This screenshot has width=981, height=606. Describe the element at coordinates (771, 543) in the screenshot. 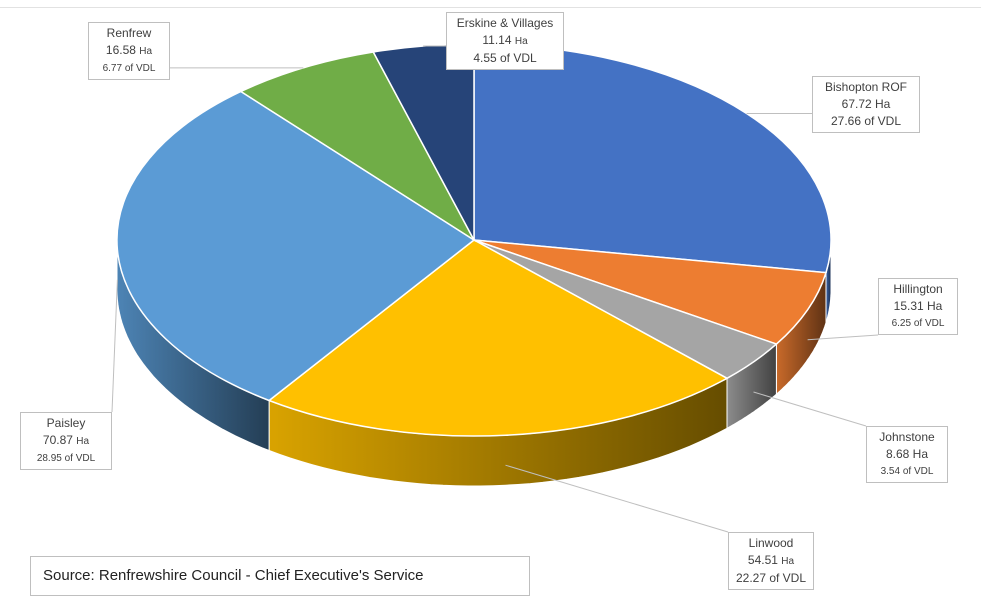

I see `label-name: Linwood` at that location.